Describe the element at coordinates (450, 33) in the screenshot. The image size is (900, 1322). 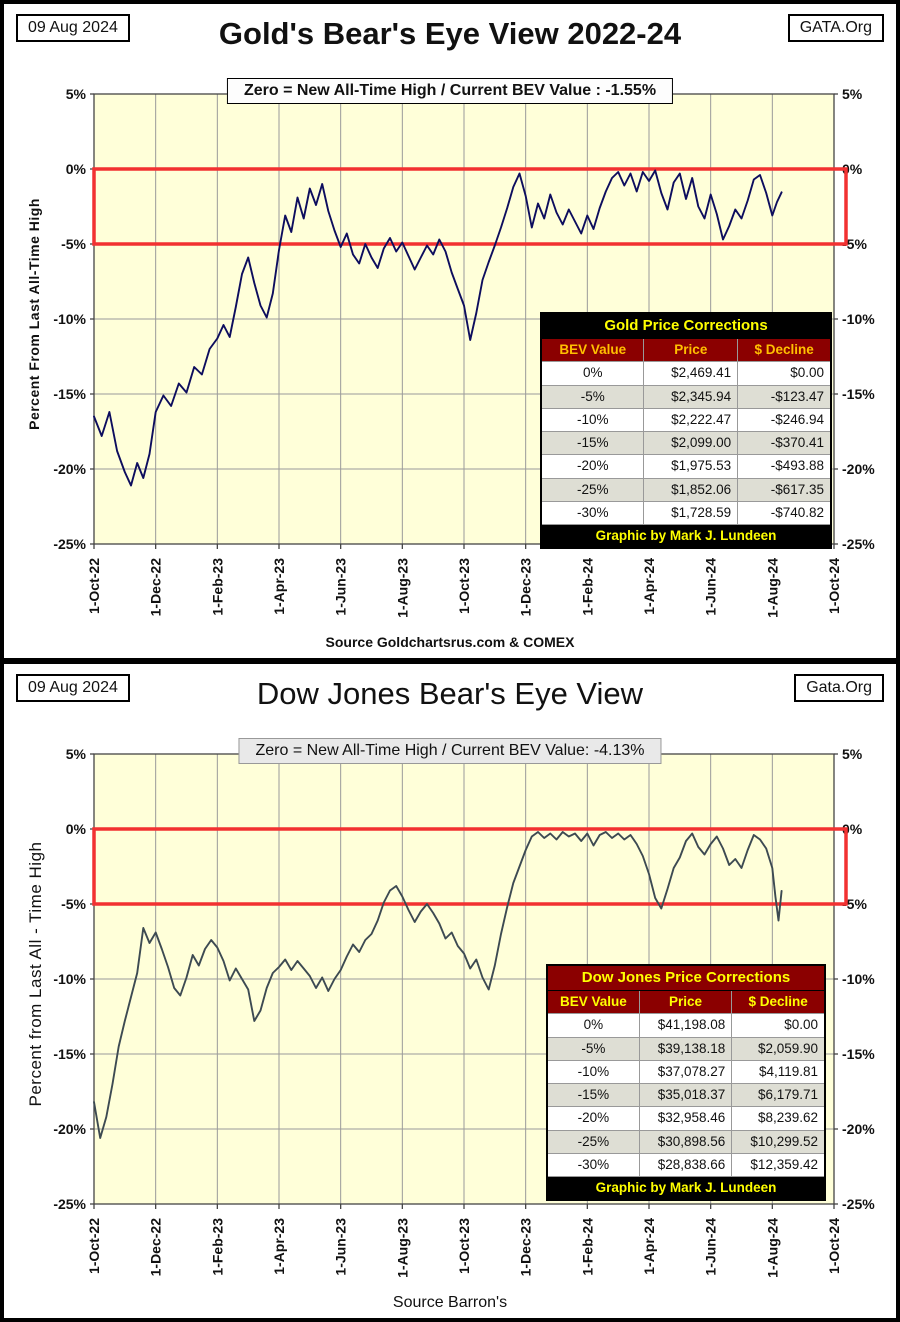
I see `gold-chart-title: Gold's Bear's Eye View 2022-24` at that location.